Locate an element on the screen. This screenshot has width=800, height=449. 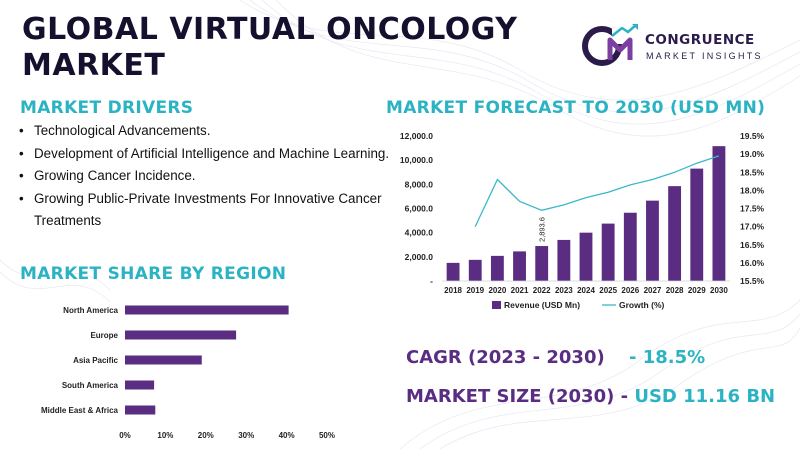
left-axis-tick: 4,000.0 is located at coordinates (419, 233).